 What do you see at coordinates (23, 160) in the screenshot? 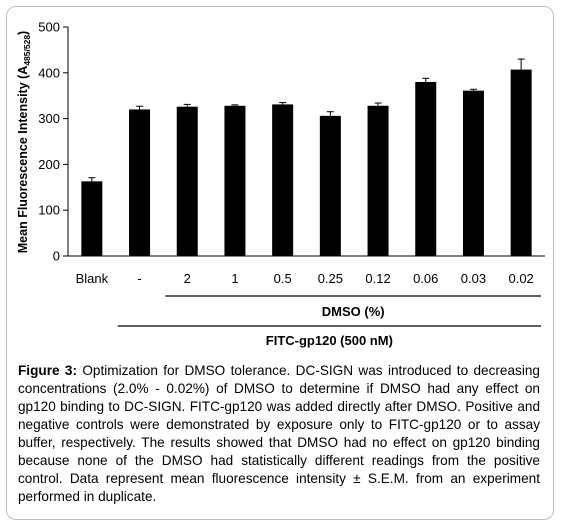
I see `y-axis-label-main: Mean Fluorescence Intensity (A` at bounding box center [23, 160].